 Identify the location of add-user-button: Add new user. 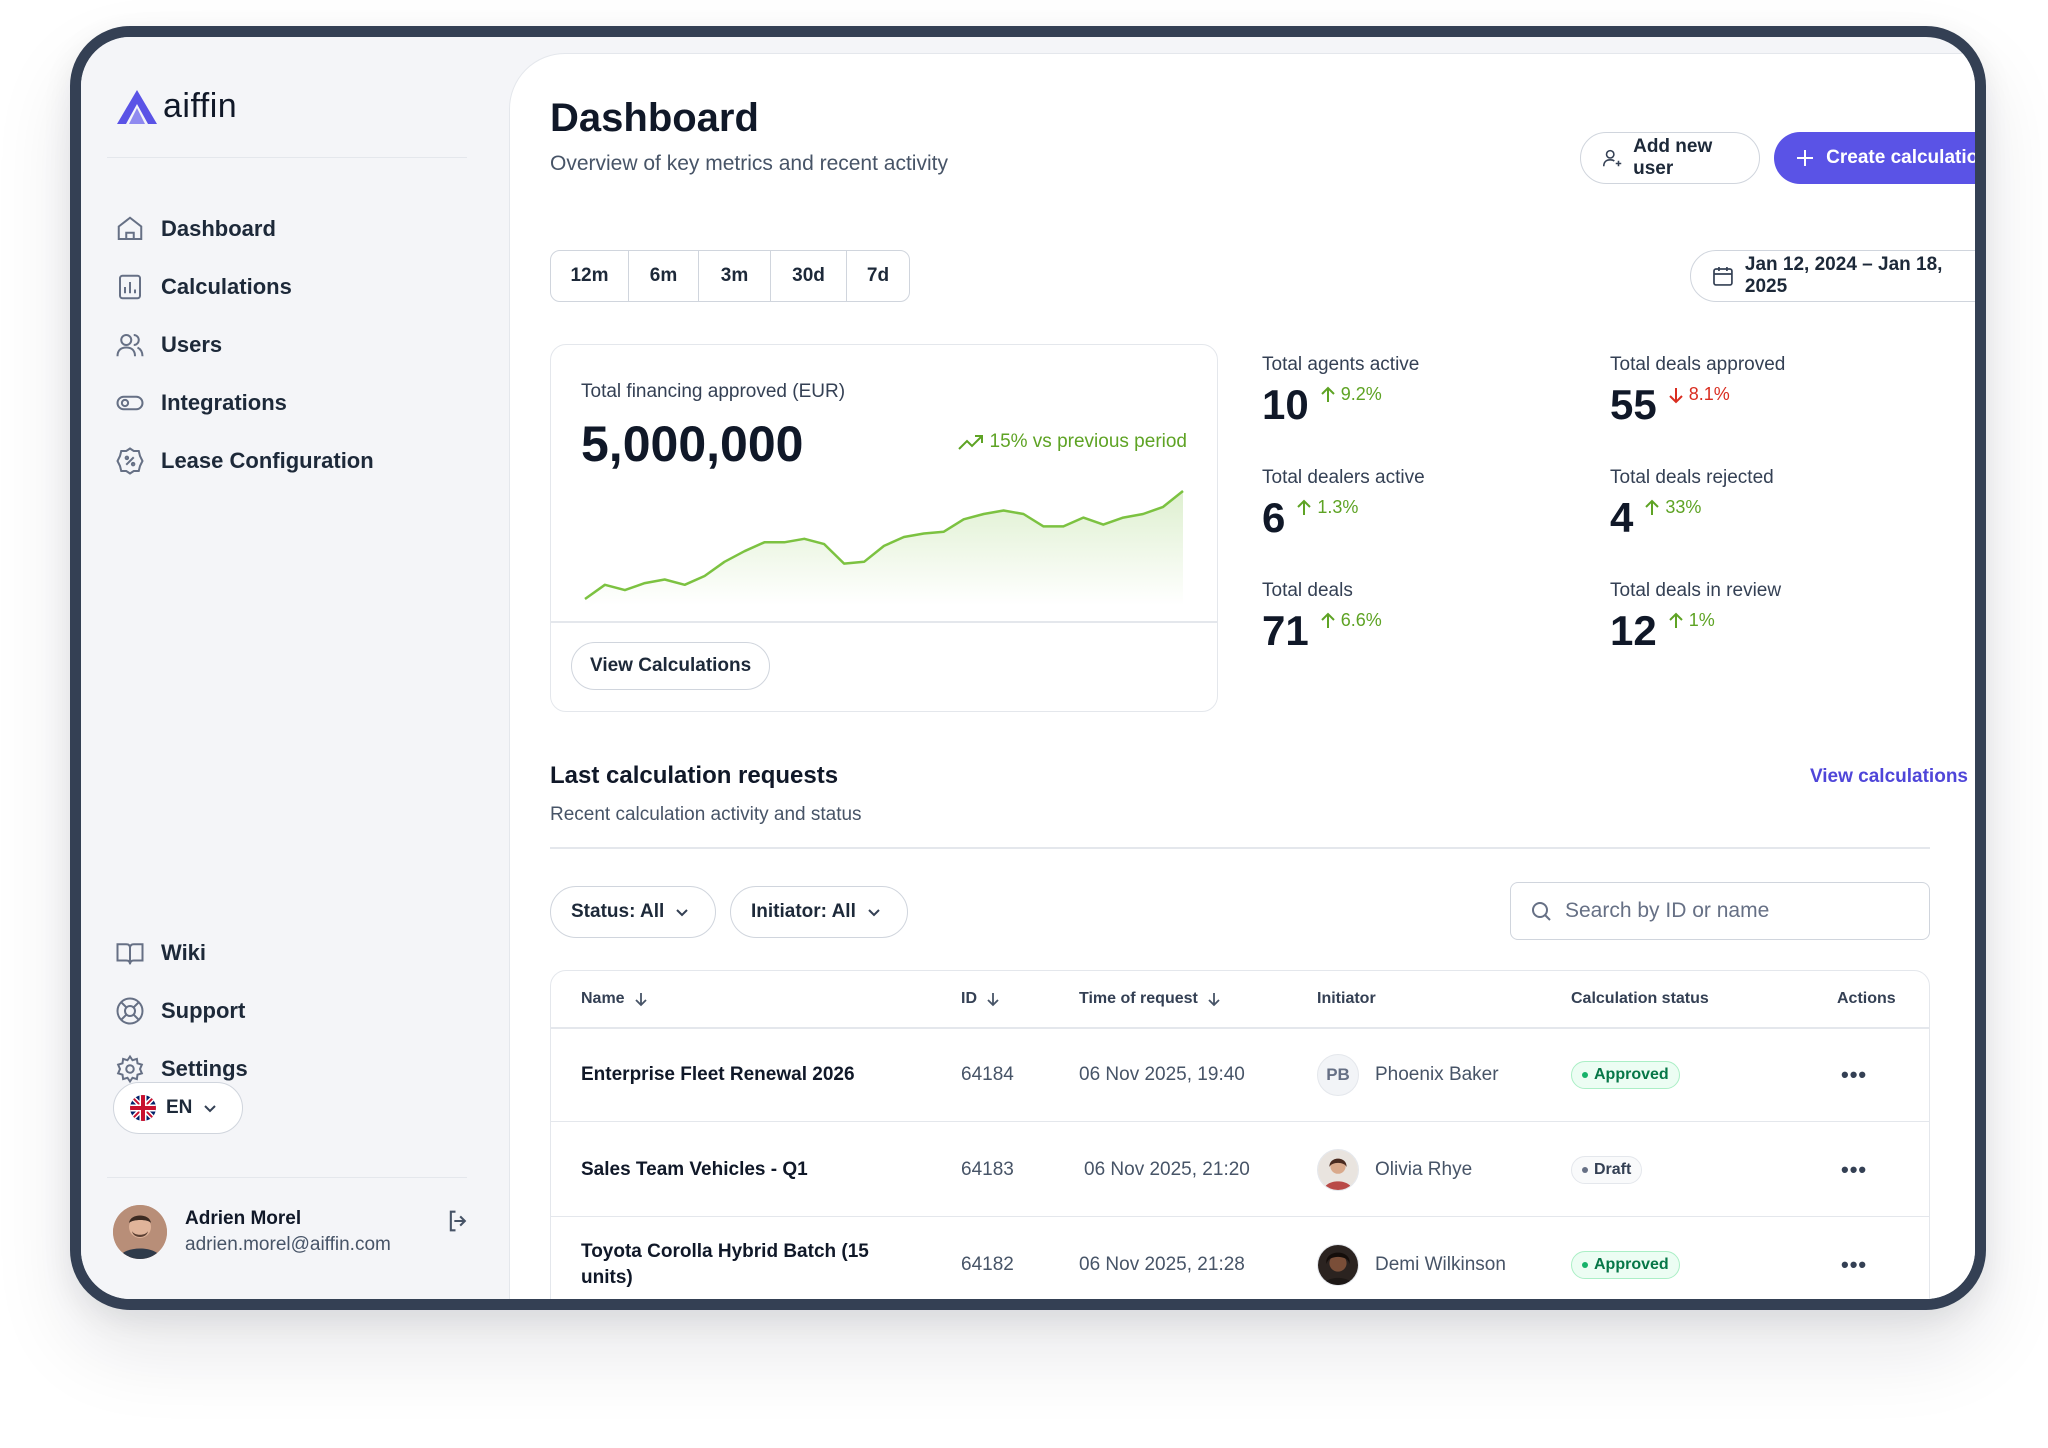
(1670, 158).